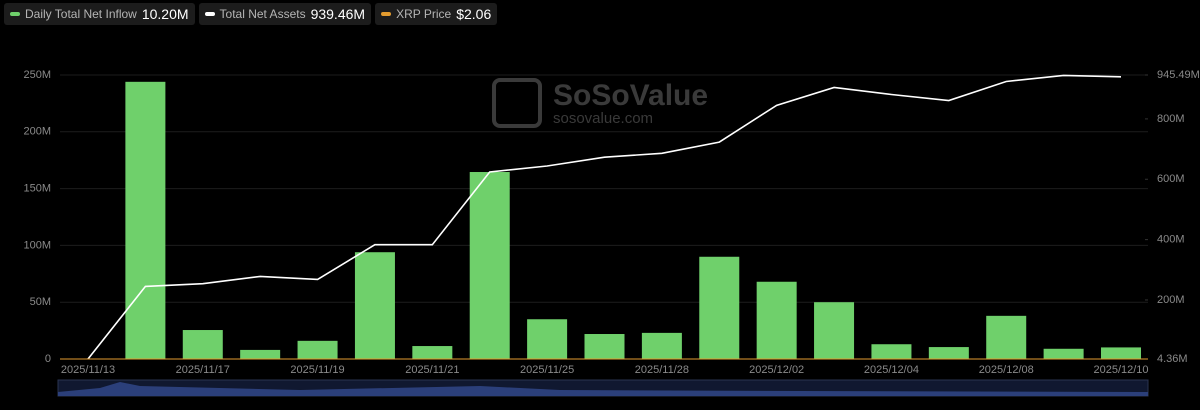 This screenshot has width=1200, height=410. What do you see at coordinates (603, 118) in the screenshot?
I see `watermark-url: sosovalue.com` at bounding box center [603, 118].